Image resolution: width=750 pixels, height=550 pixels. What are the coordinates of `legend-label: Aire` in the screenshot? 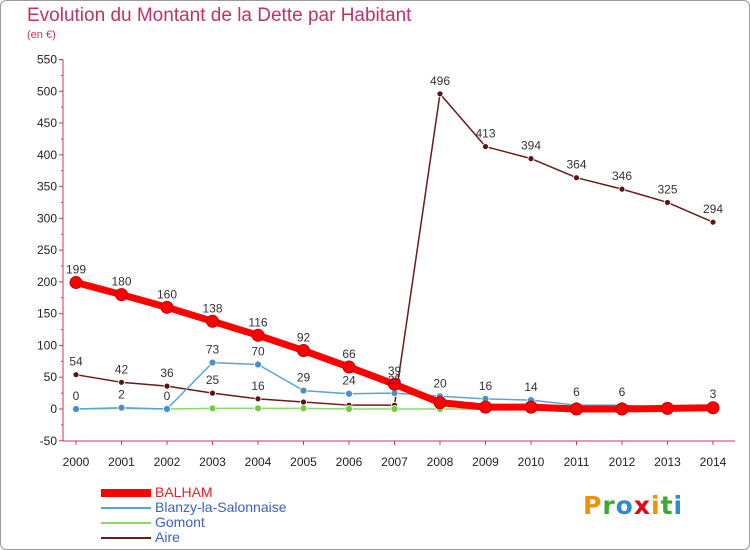 It's located at (167, 537).